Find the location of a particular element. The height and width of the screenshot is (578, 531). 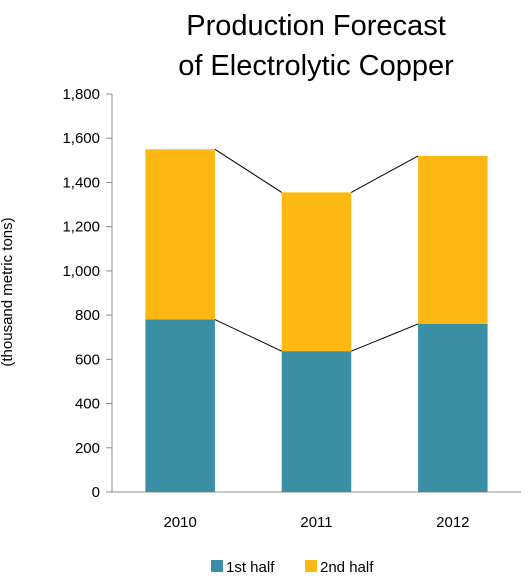

y-tick-label: 1,200 is located at coordinates (81, 227).